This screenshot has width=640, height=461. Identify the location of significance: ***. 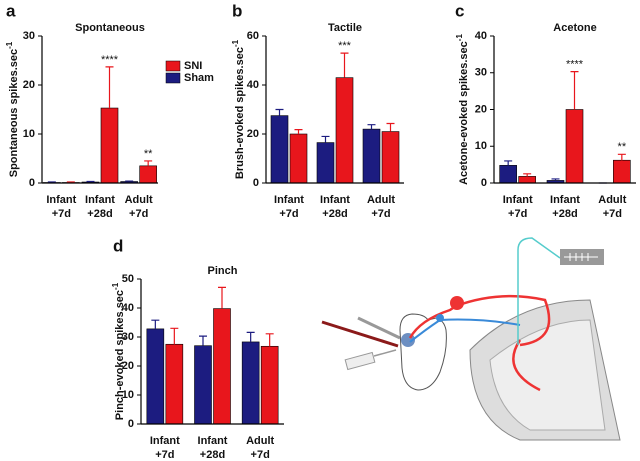
(345, 46).